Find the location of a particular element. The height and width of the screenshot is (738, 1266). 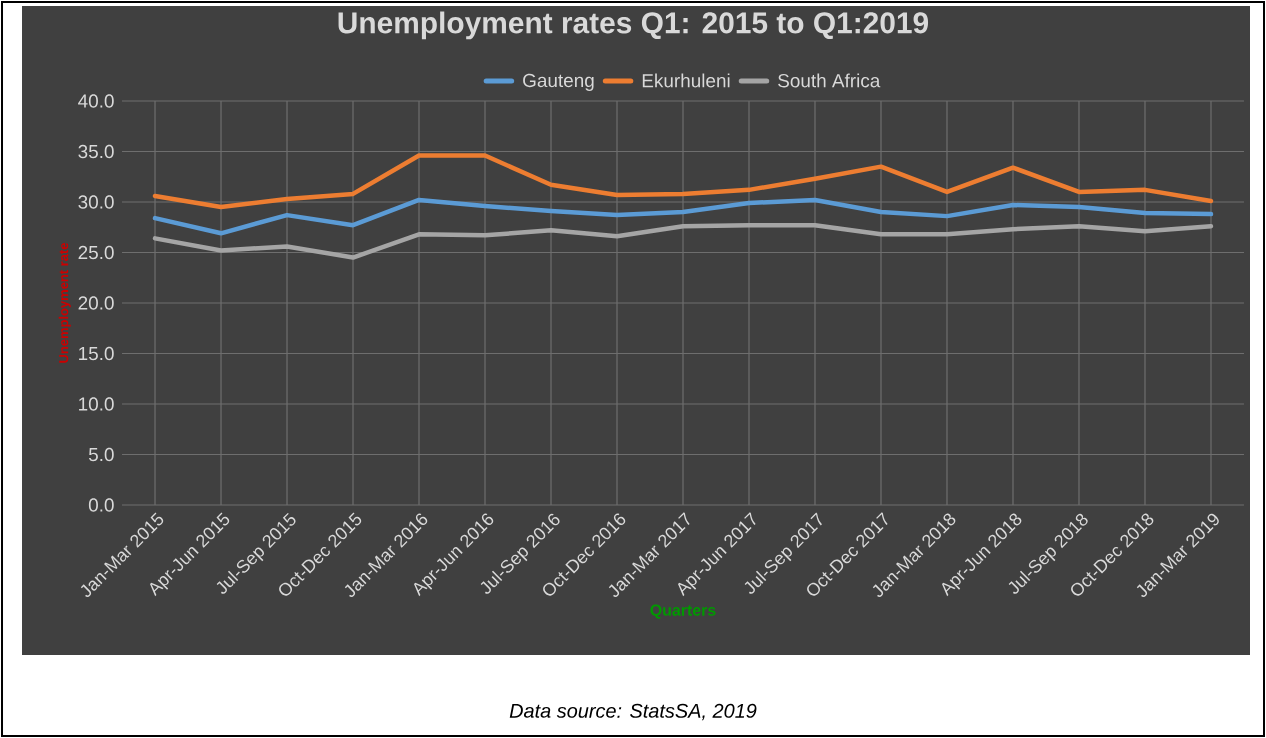

source-note: Data source: StatsSA, 2019 is located at coordinates (633, 712).